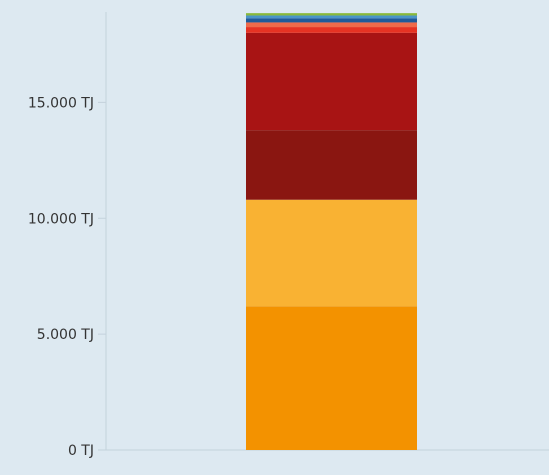  Describe the element at coordinates (61, 103) in the screenshot. I see `y-tick-label: 15.000 TJ` at that location.